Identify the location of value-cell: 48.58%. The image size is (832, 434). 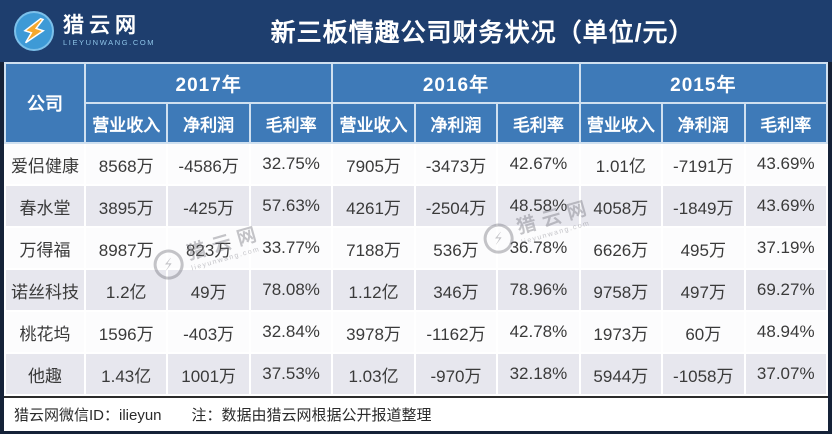
(538, 206).